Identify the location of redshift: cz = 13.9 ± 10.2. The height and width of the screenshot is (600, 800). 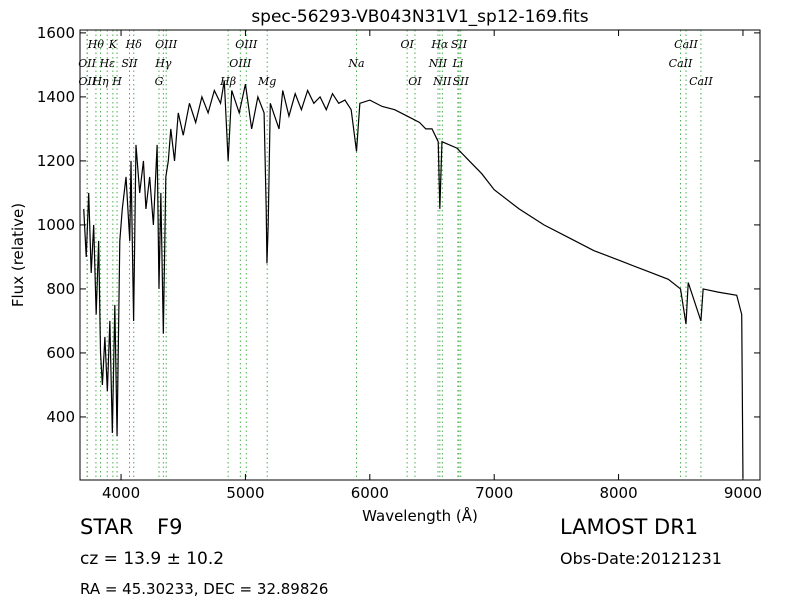
(152, 559).